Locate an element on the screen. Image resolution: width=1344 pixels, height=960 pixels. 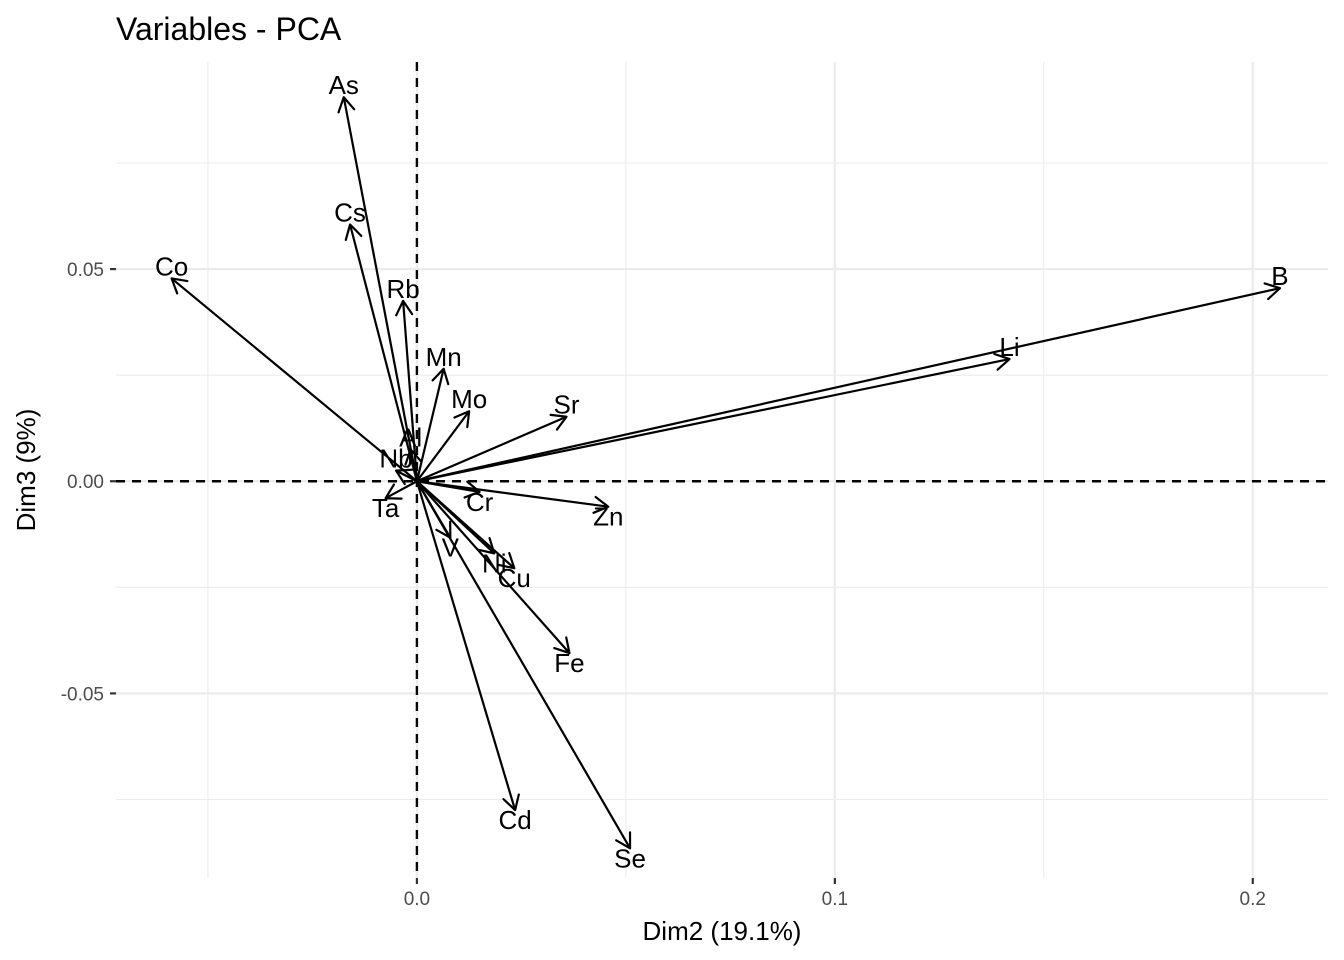
label-al: Al is located at coordinates (410, 437).